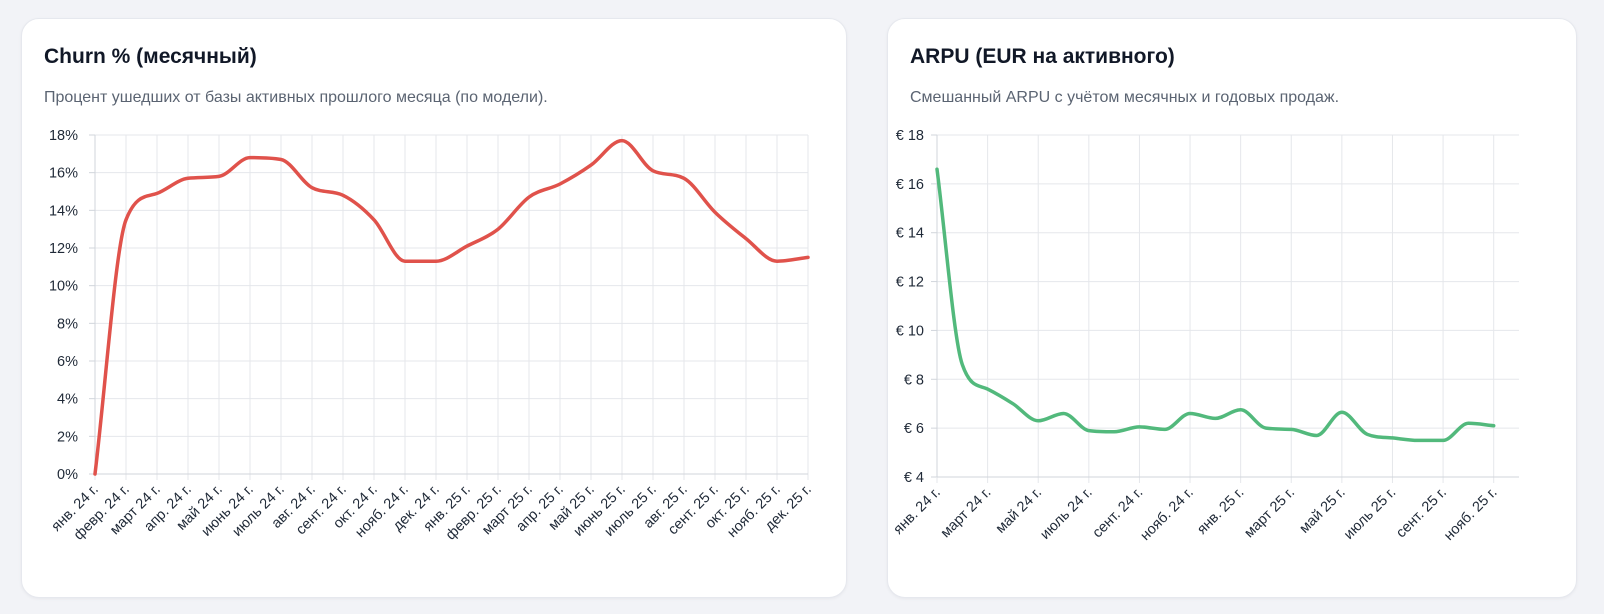  I want to click on y-tick-label: 16%, so click(63, 174).